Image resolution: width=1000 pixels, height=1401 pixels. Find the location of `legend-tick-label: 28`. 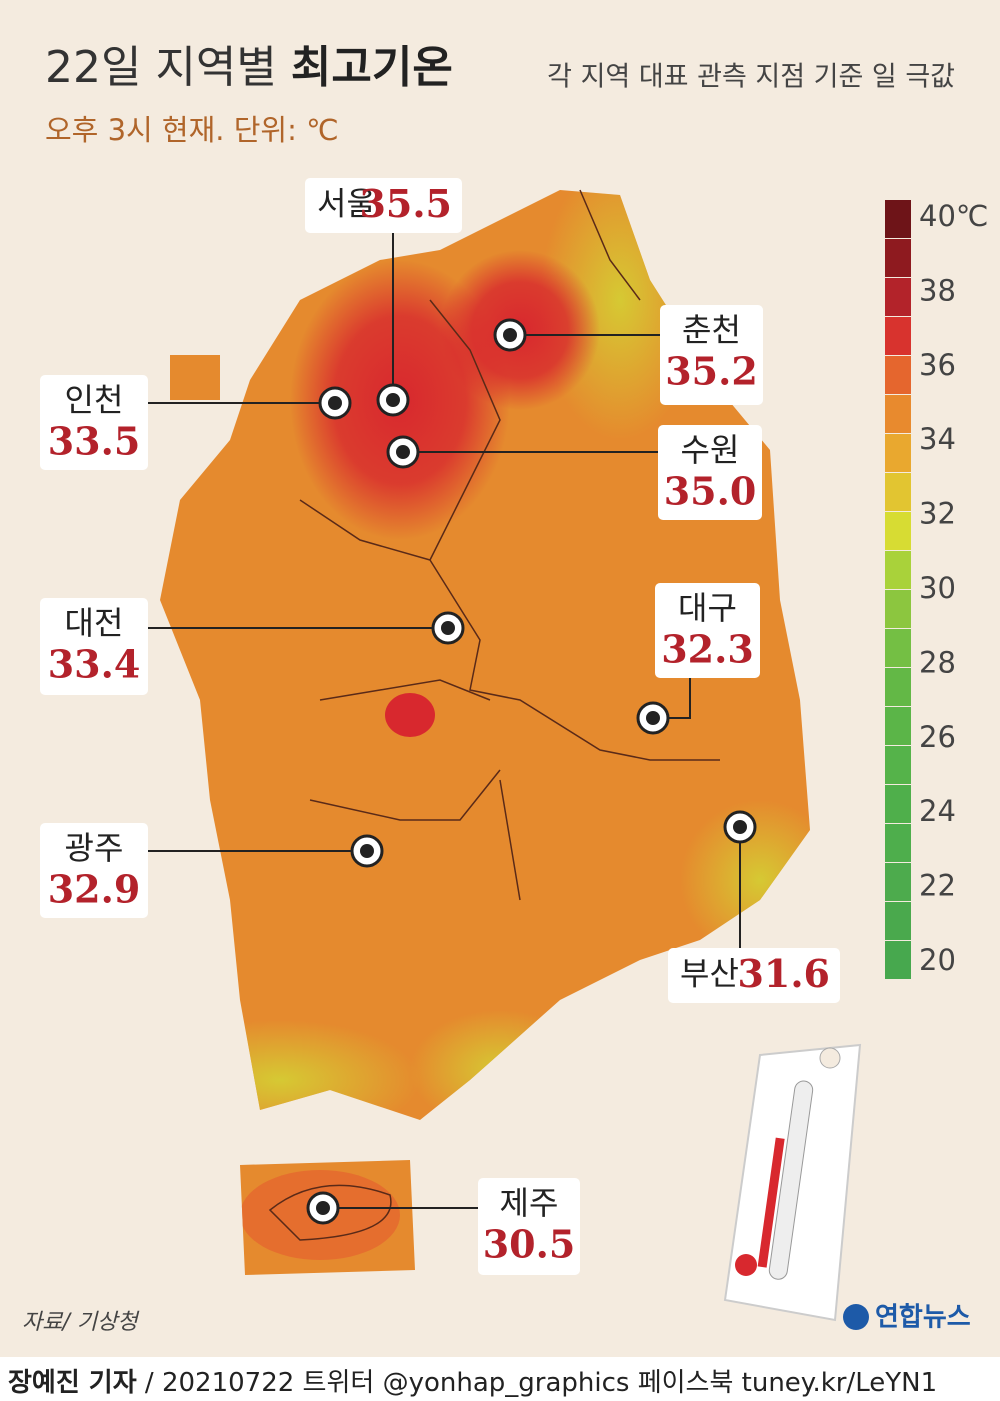

legend-tick-label: 28 is located at coordinates (937, 662).